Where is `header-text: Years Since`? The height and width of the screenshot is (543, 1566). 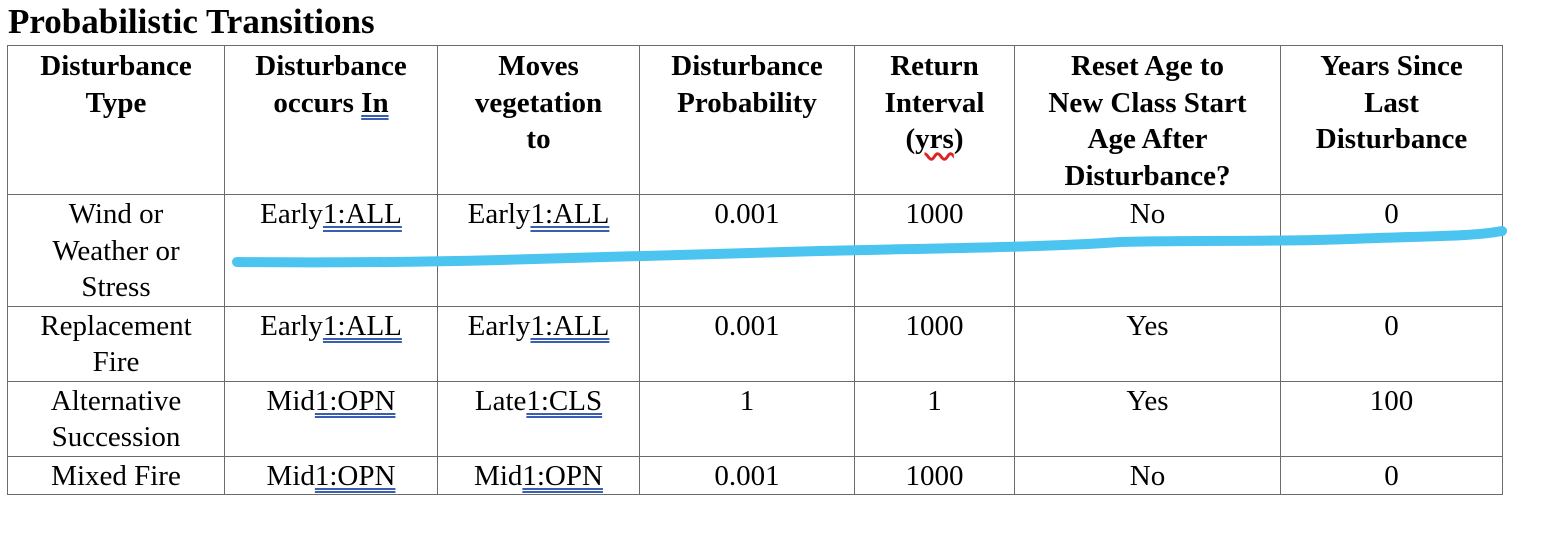 header-text: Years Since is located at coordinates (1391, 66).